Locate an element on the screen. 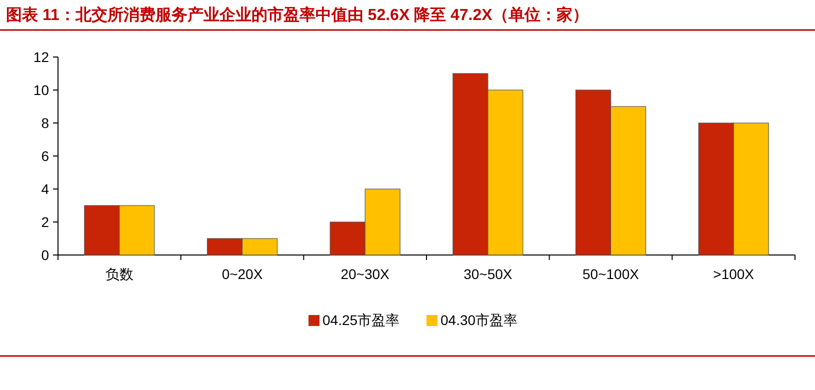 The height and width of the screenshot is (390, 815). y-tick-label: 12 is located at coordinates (41, 57).